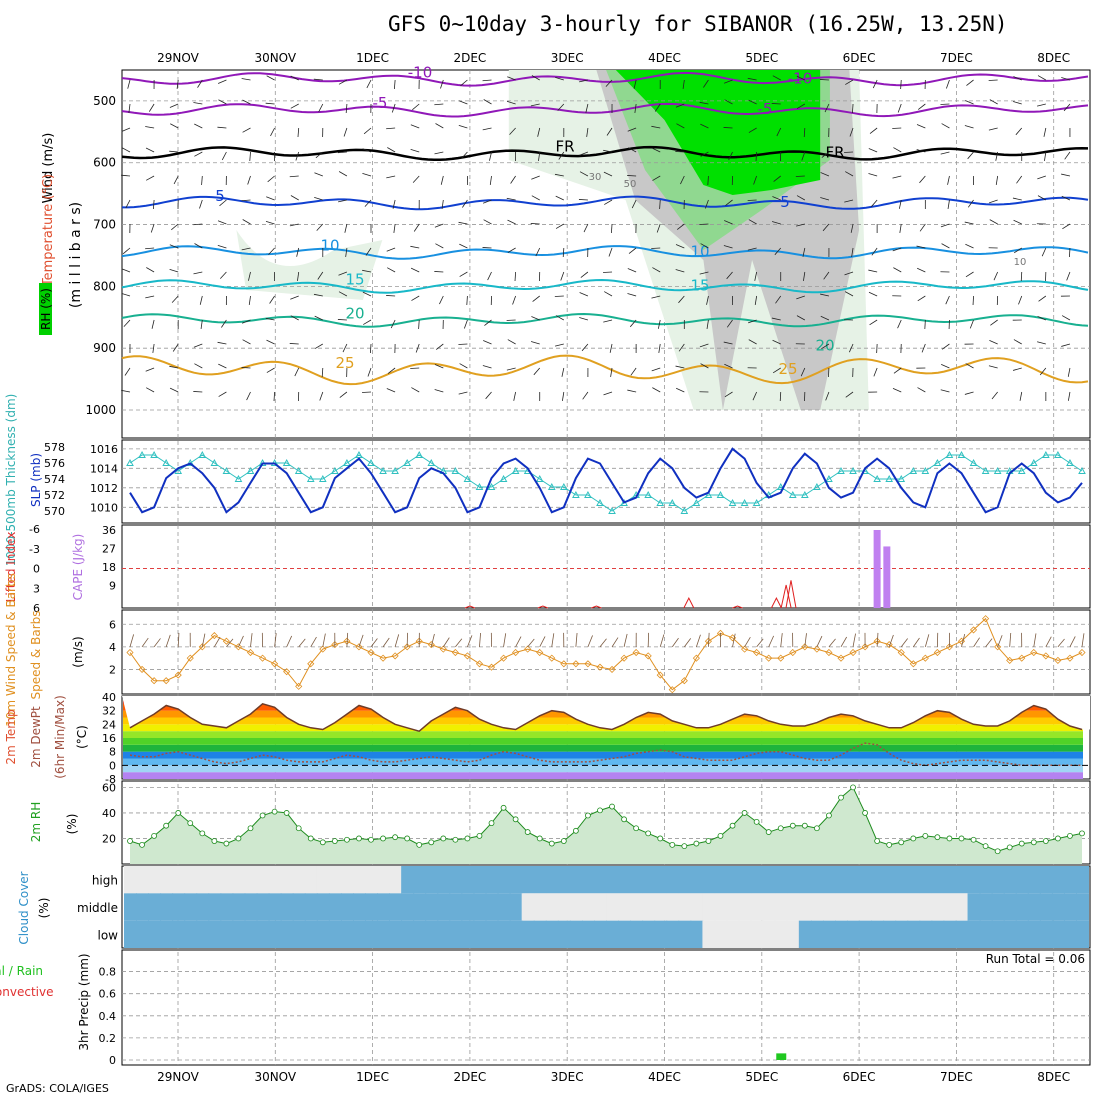 This screenshot has width=1100, height=1100. What do you see at coordinates (45, 309) in the screenshot?
I see `rh-legend-swatch` at bounding box center [45, 309].